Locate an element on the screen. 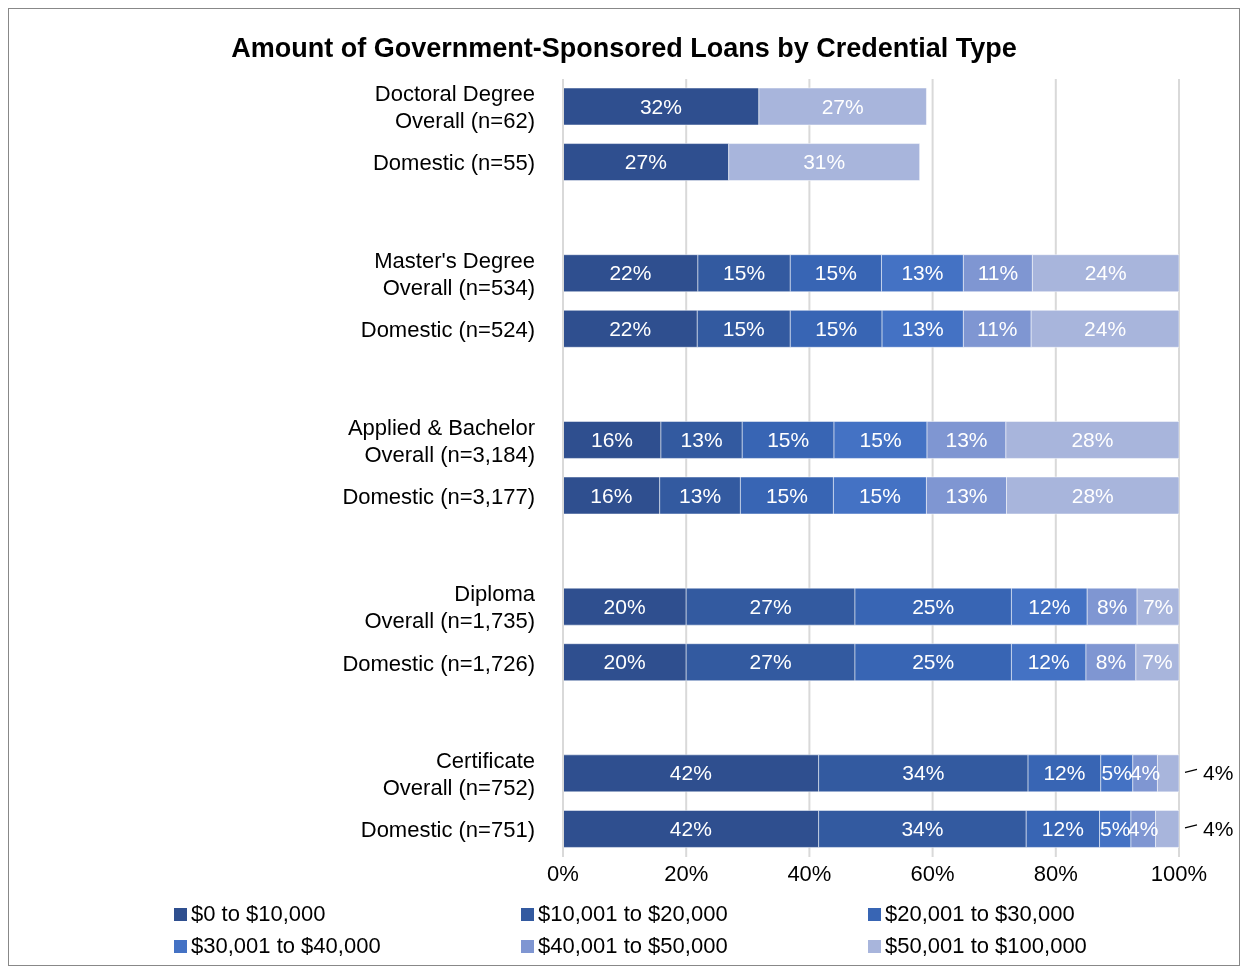 This screenshot has width=1243, height=968. legend-label: $10,001 to $20,000 is located at coordinates (633, 914).